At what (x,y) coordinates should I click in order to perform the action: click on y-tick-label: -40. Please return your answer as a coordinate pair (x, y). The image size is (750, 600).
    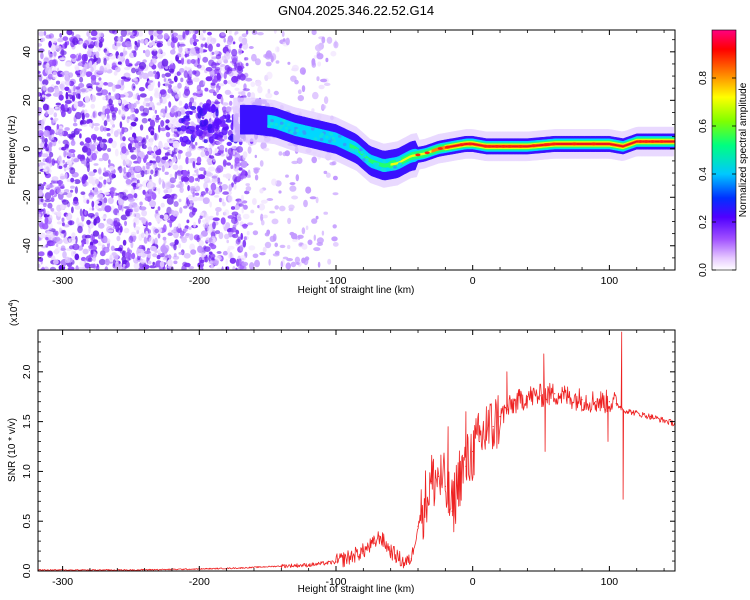
    Looking at the image, I should click on (27, 245).